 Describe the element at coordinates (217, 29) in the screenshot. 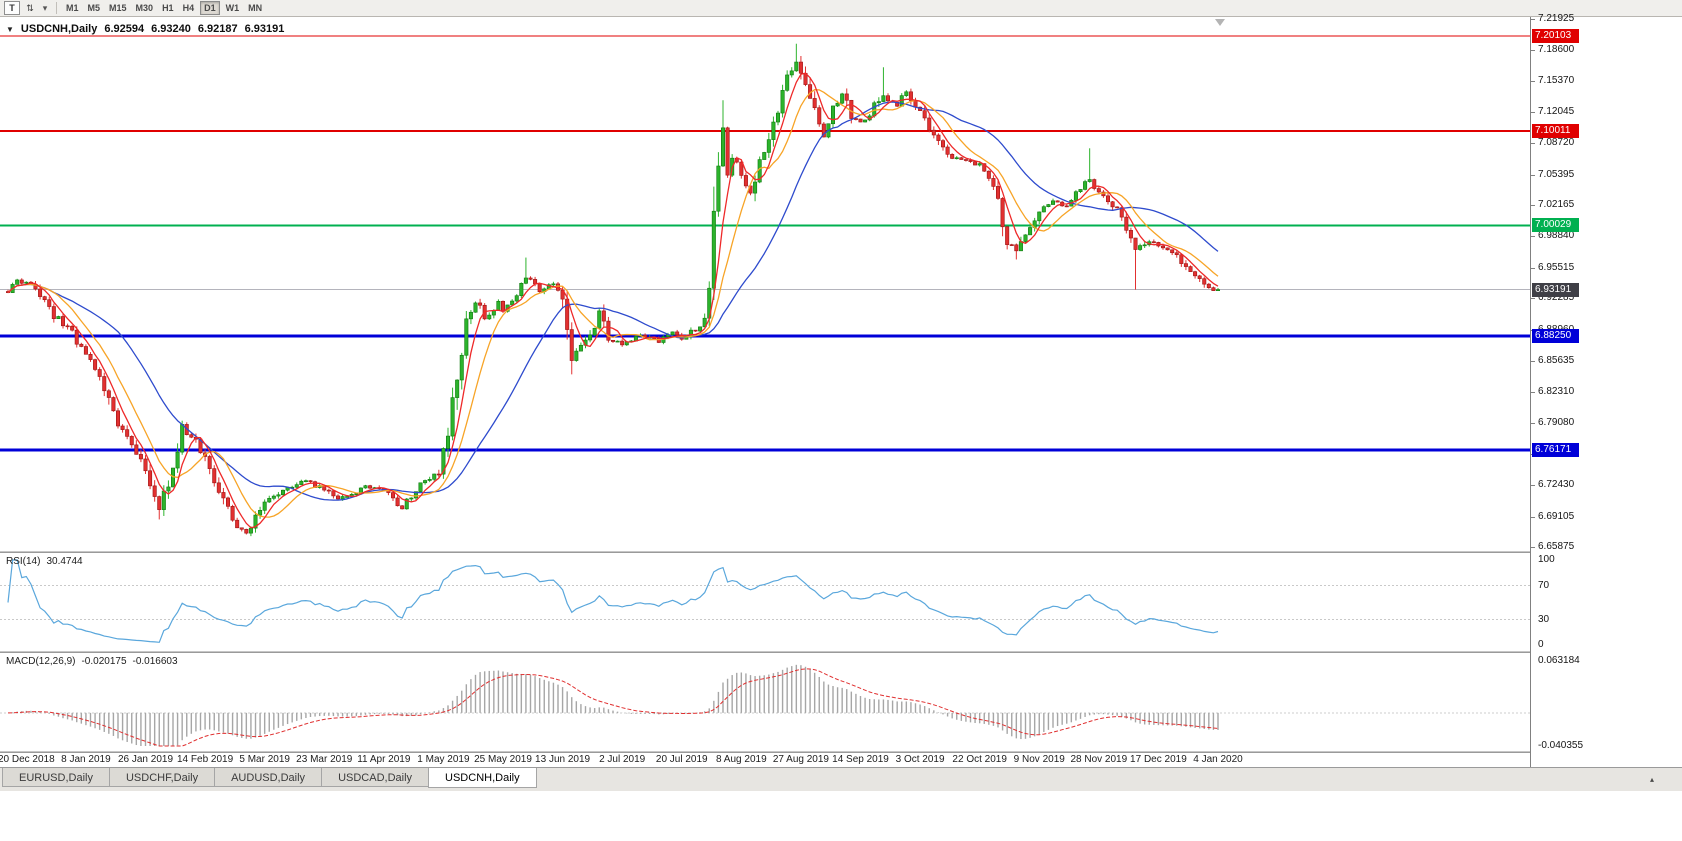

I see `ohlc-low: 6.92187` at that location.